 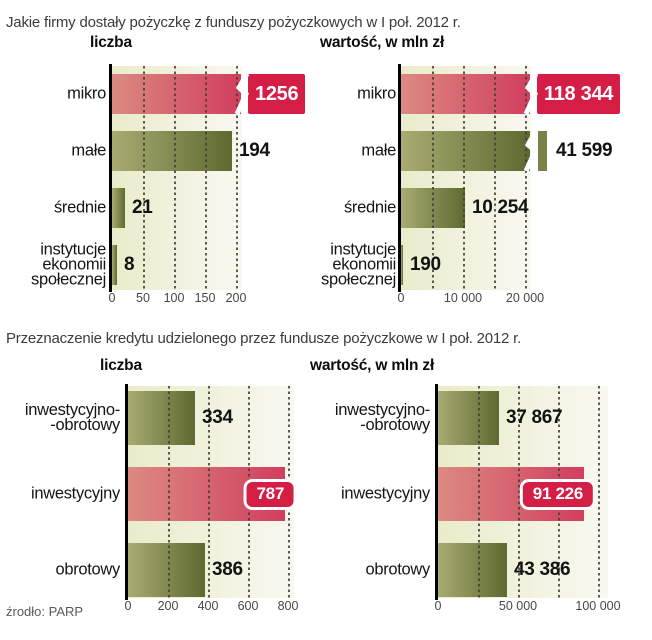 What do you see at coordinates (372, 365) in the screenshot?
I see `chart4-title: wartość, w mln zł` at bounding box center [372, 365].